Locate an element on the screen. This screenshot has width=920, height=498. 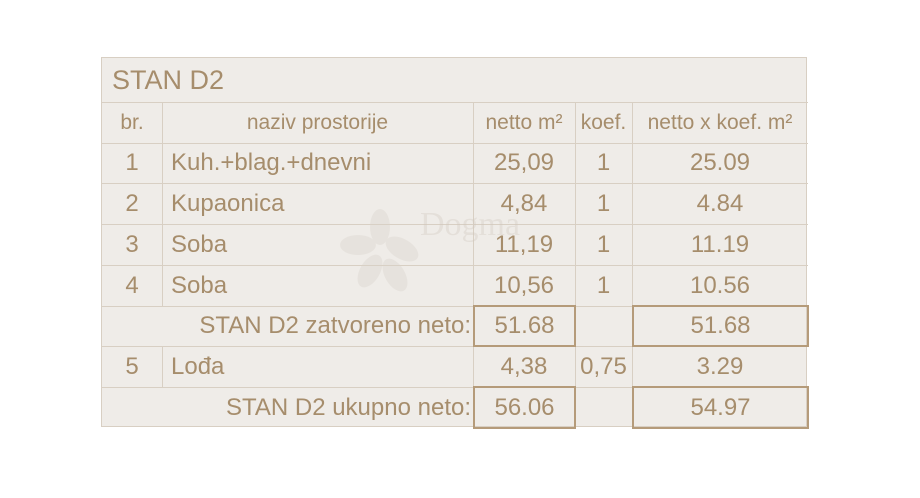
netto-area: 10,56 is located at coordinates (524, 285).